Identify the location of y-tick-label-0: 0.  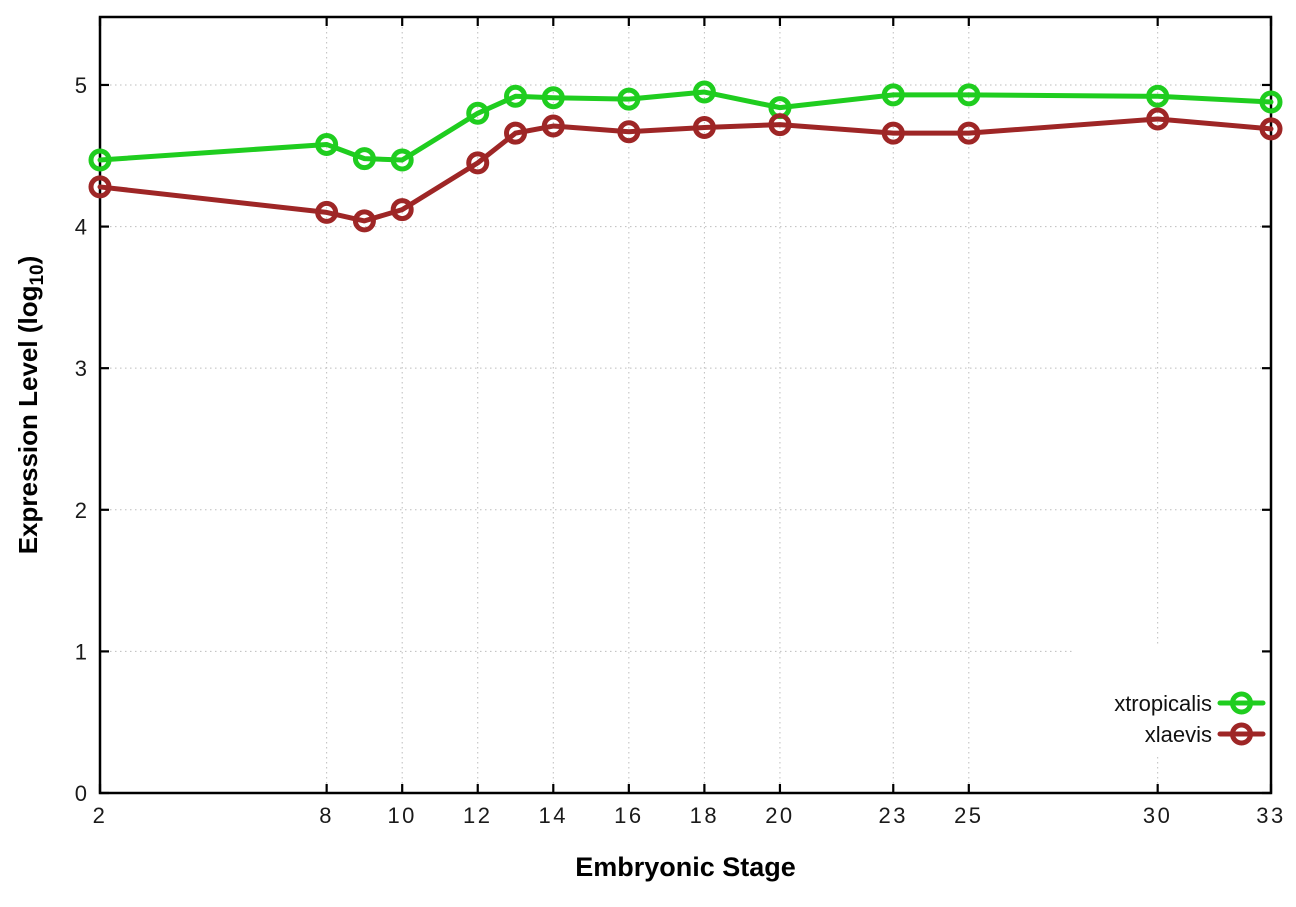
(81, 793).